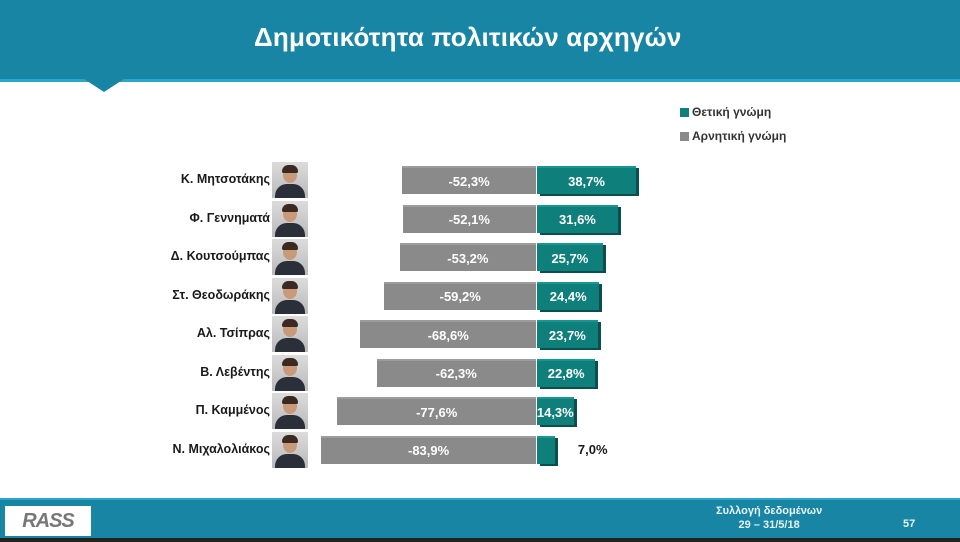 The image size is (960, 542). I want to click on positive-value: 14,3%, so click(555, 412).